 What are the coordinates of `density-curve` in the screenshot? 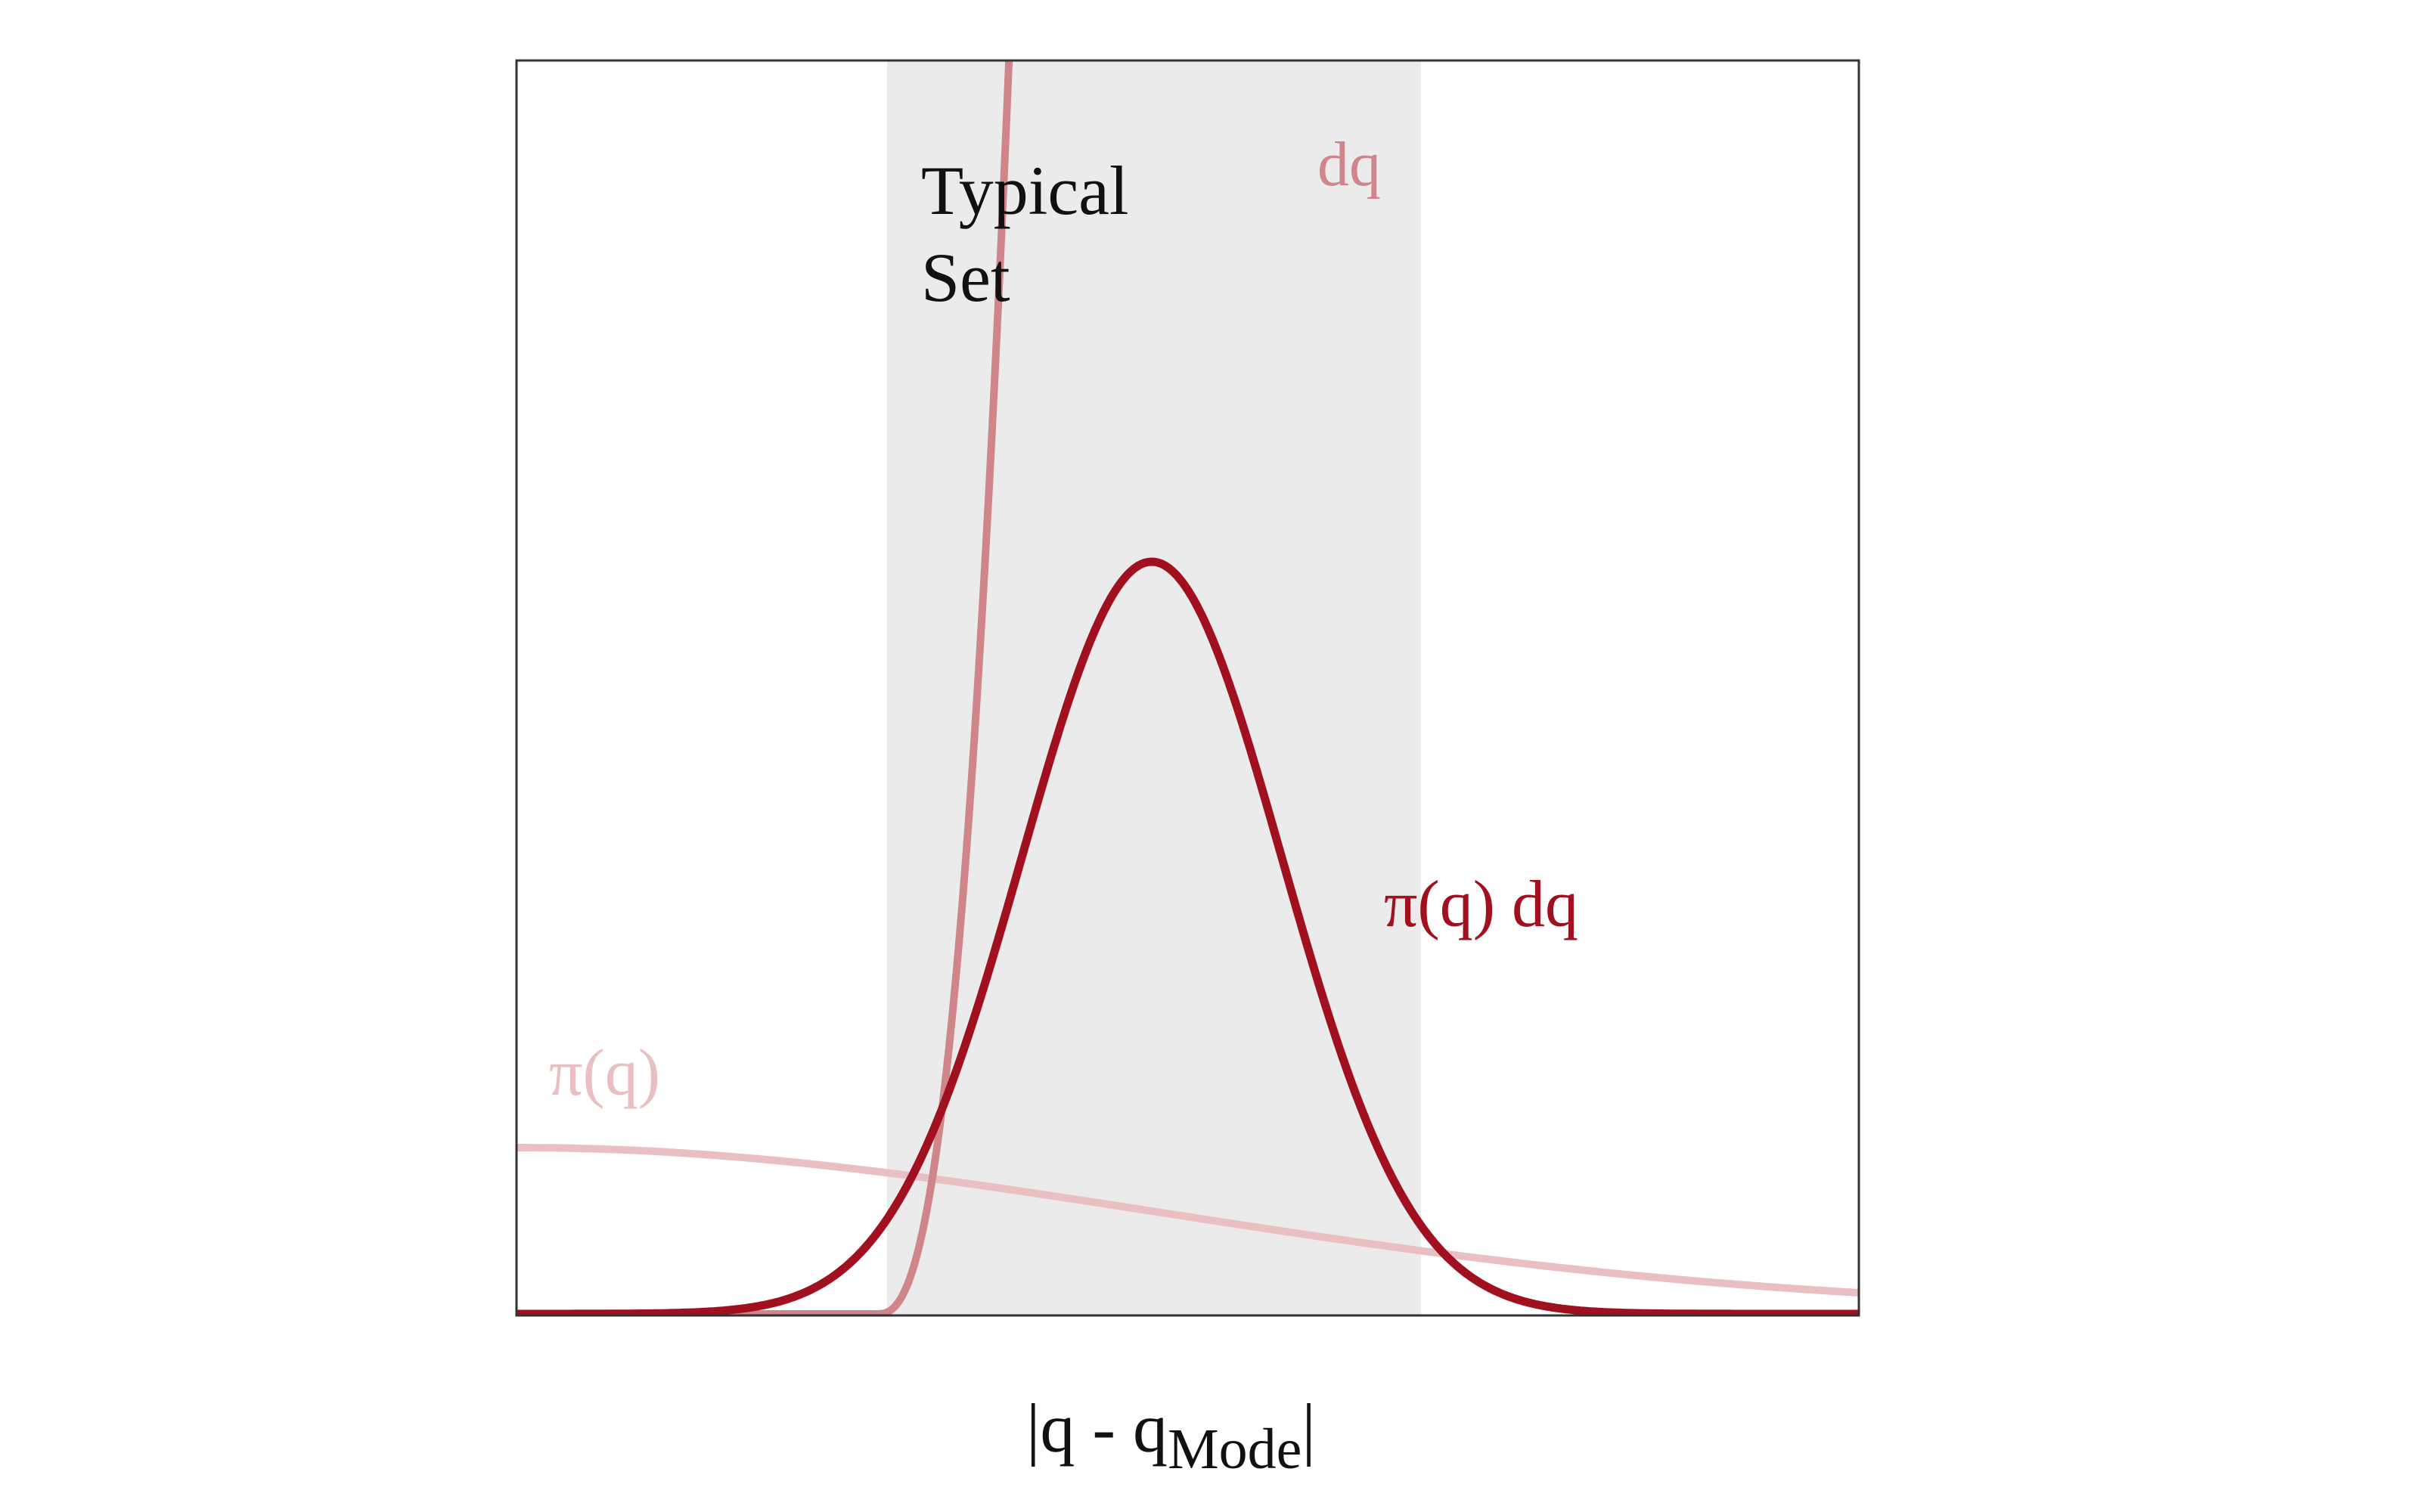 It's located at (1188, 1220).